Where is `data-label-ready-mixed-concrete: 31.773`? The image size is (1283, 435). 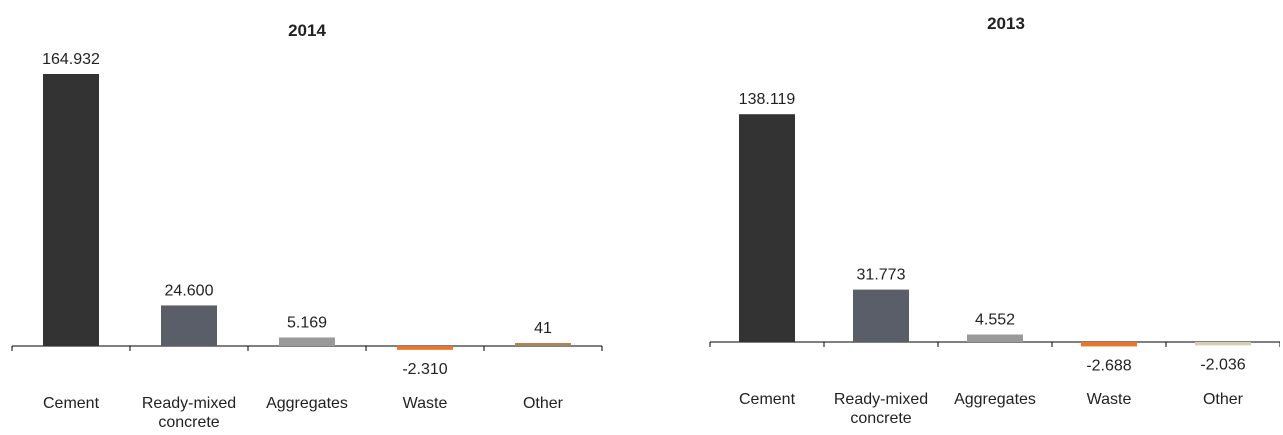
data-label-ready-mixed-concrete: 31.773 is located at coordinates (881, 275).